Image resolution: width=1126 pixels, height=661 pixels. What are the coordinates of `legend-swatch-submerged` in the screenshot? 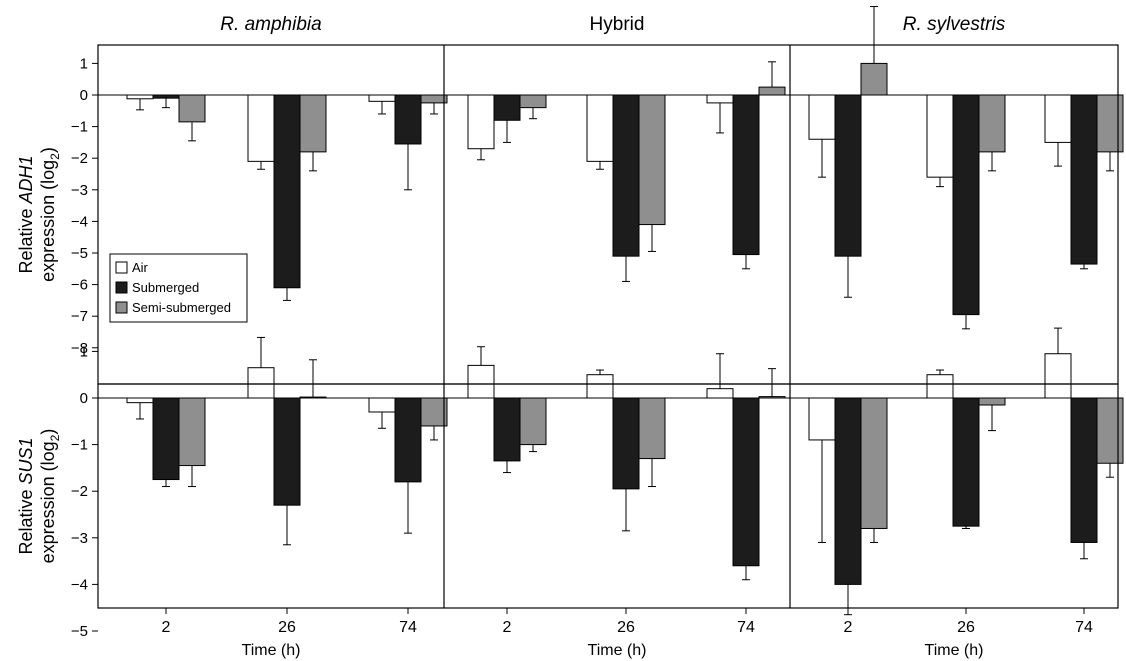 It's located at (121, 287).